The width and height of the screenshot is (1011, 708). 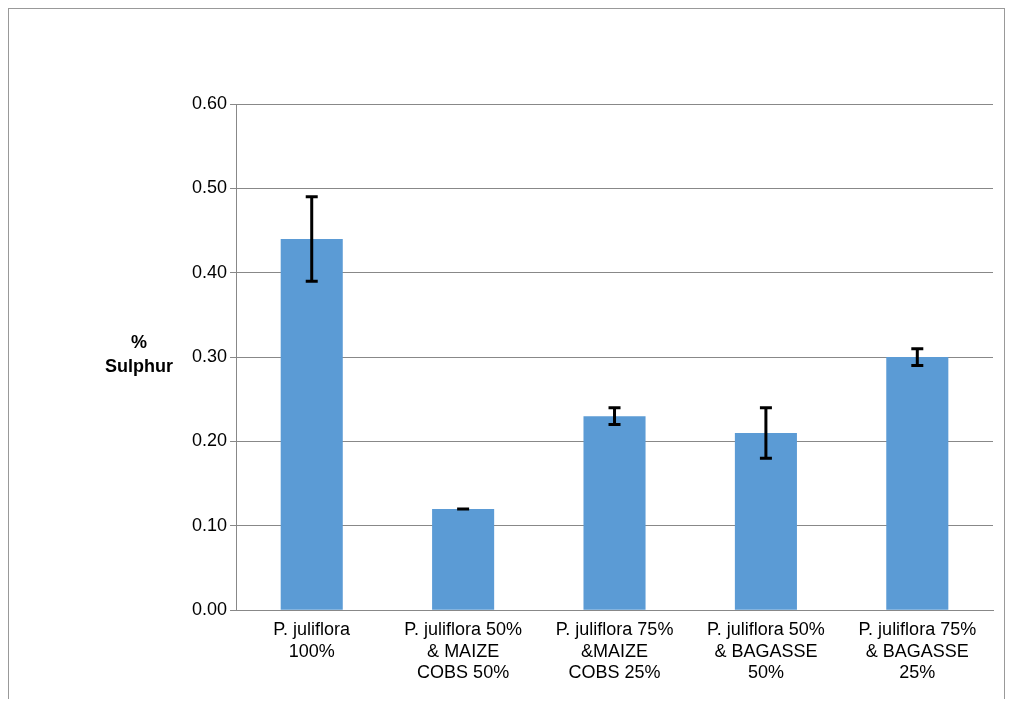 What do you see at coordinates (312, 639) in the screenshot?
I see `x-tick-label: P. juliflora 100%` at bounding box center [312, 639].